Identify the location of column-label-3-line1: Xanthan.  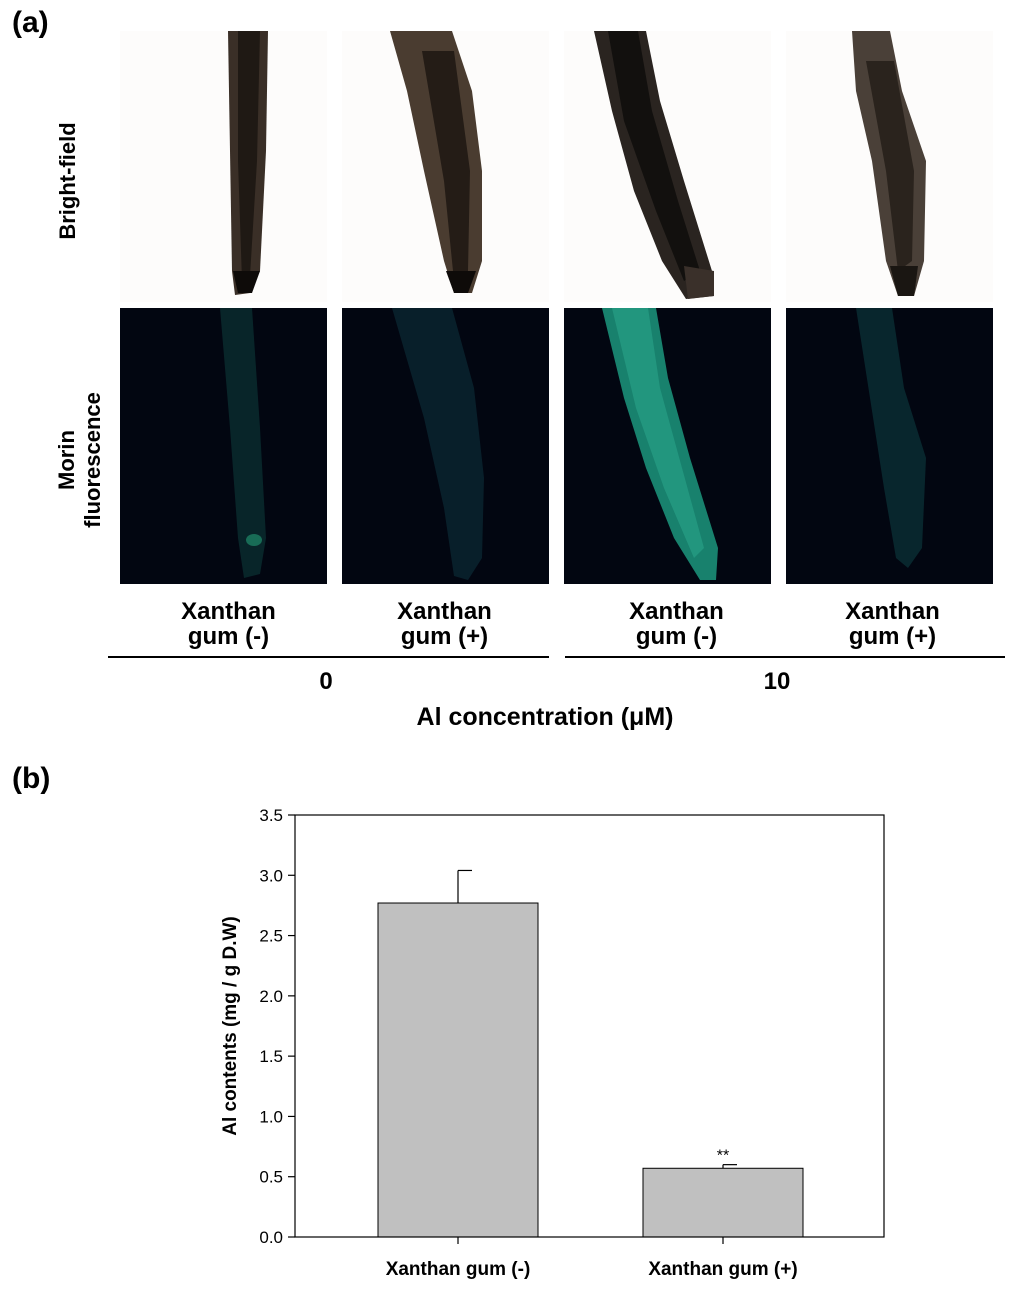
(676, 611).